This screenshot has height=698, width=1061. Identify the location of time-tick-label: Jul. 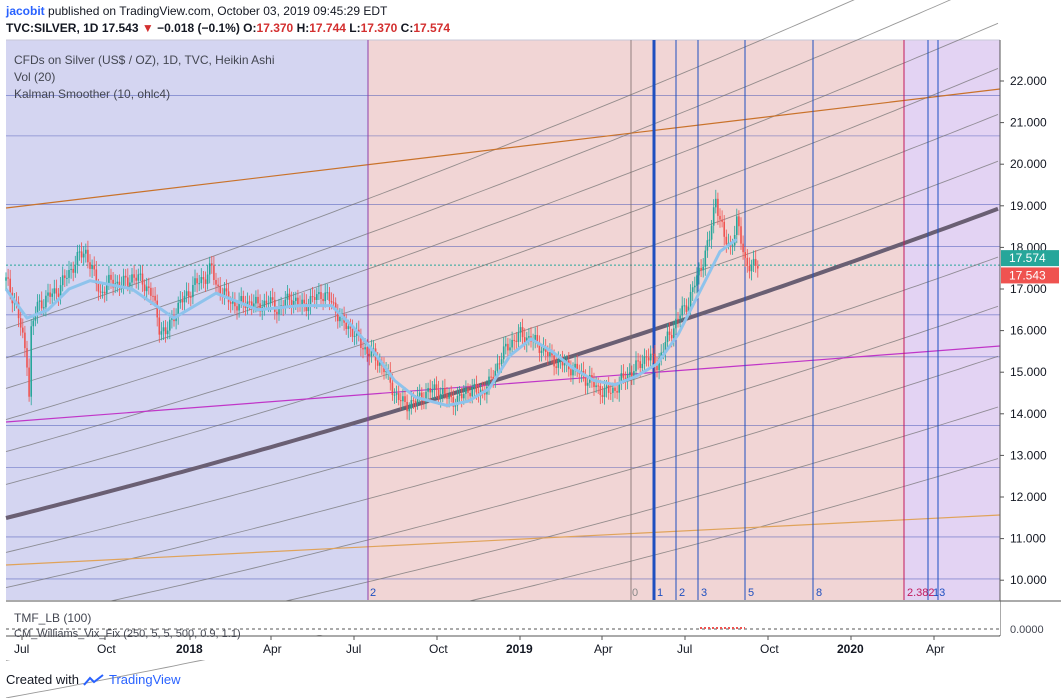
(21, 649).